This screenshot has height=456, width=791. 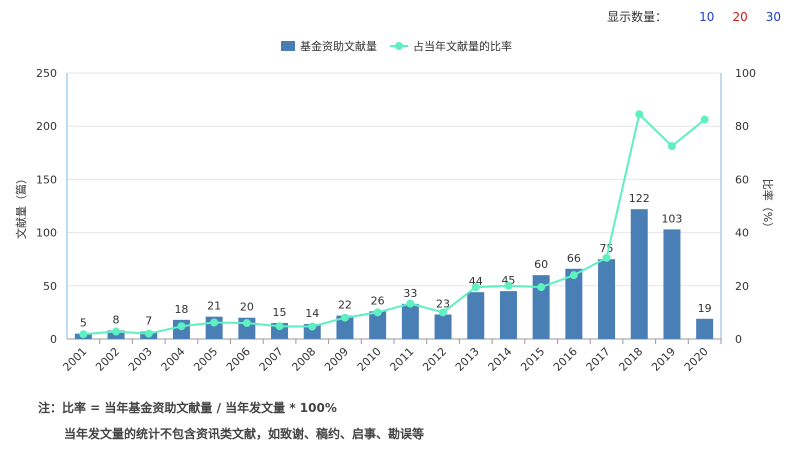 What do you see at coordinates (303, 359) in the screenshot?
I see `x-tick-label: 2008` at bounding box center [303, 359].